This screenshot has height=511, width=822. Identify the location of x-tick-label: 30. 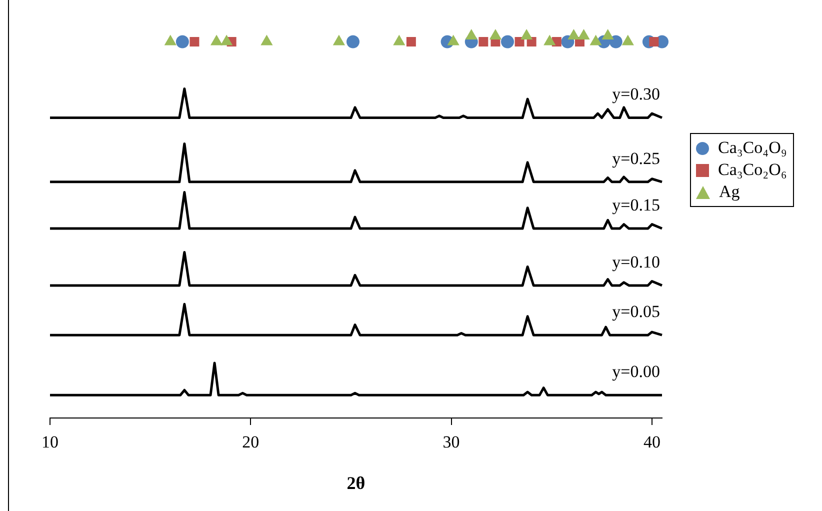
(451, 442).